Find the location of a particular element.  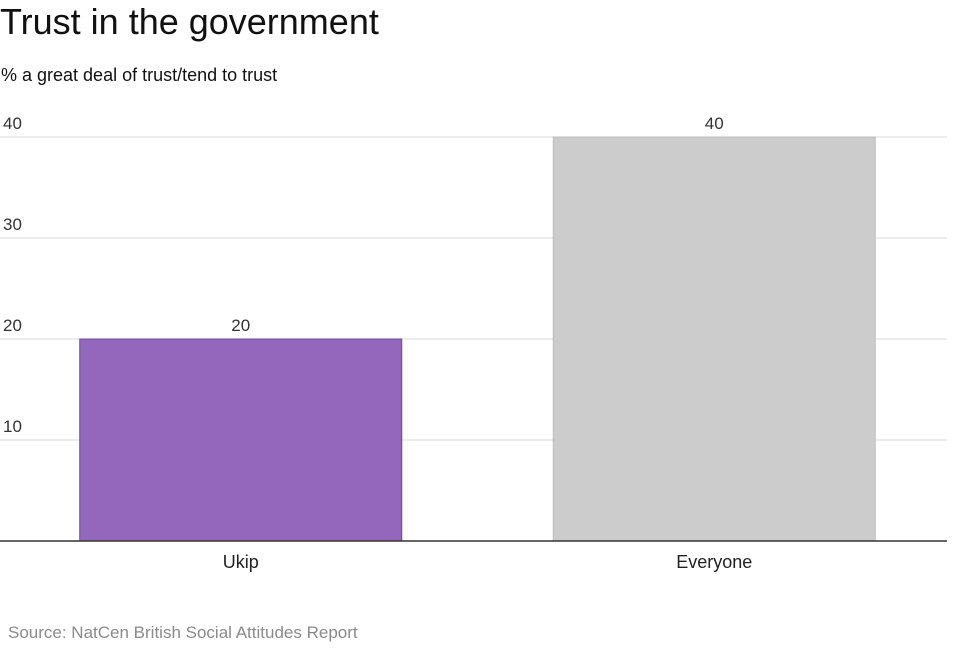

x-tick-label-everyone: Everyone is located at coordinates (714, 562).